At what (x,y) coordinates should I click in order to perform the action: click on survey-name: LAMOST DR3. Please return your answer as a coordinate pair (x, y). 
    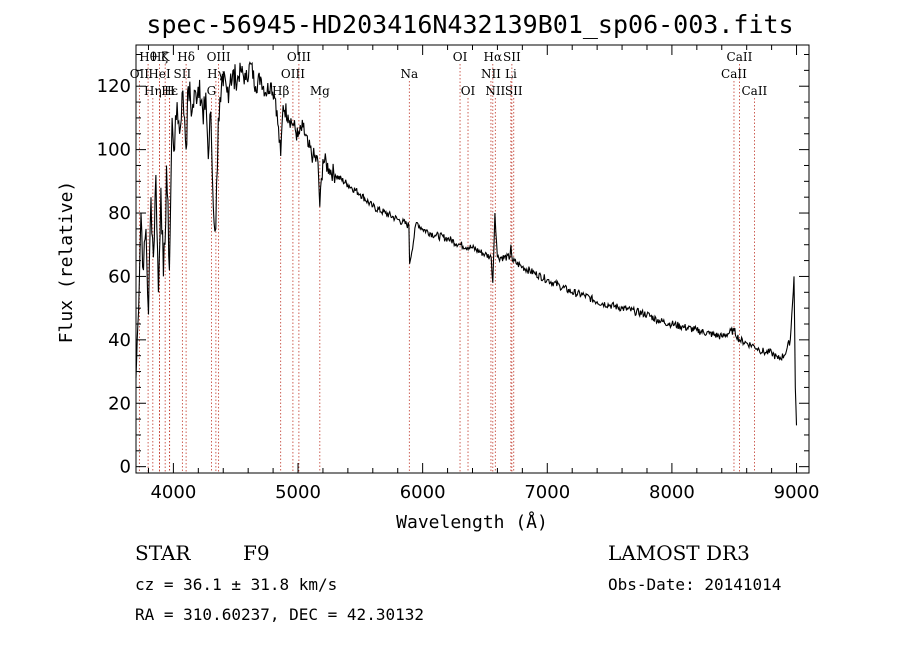
    Looking at the image, I should click on (679, 553).